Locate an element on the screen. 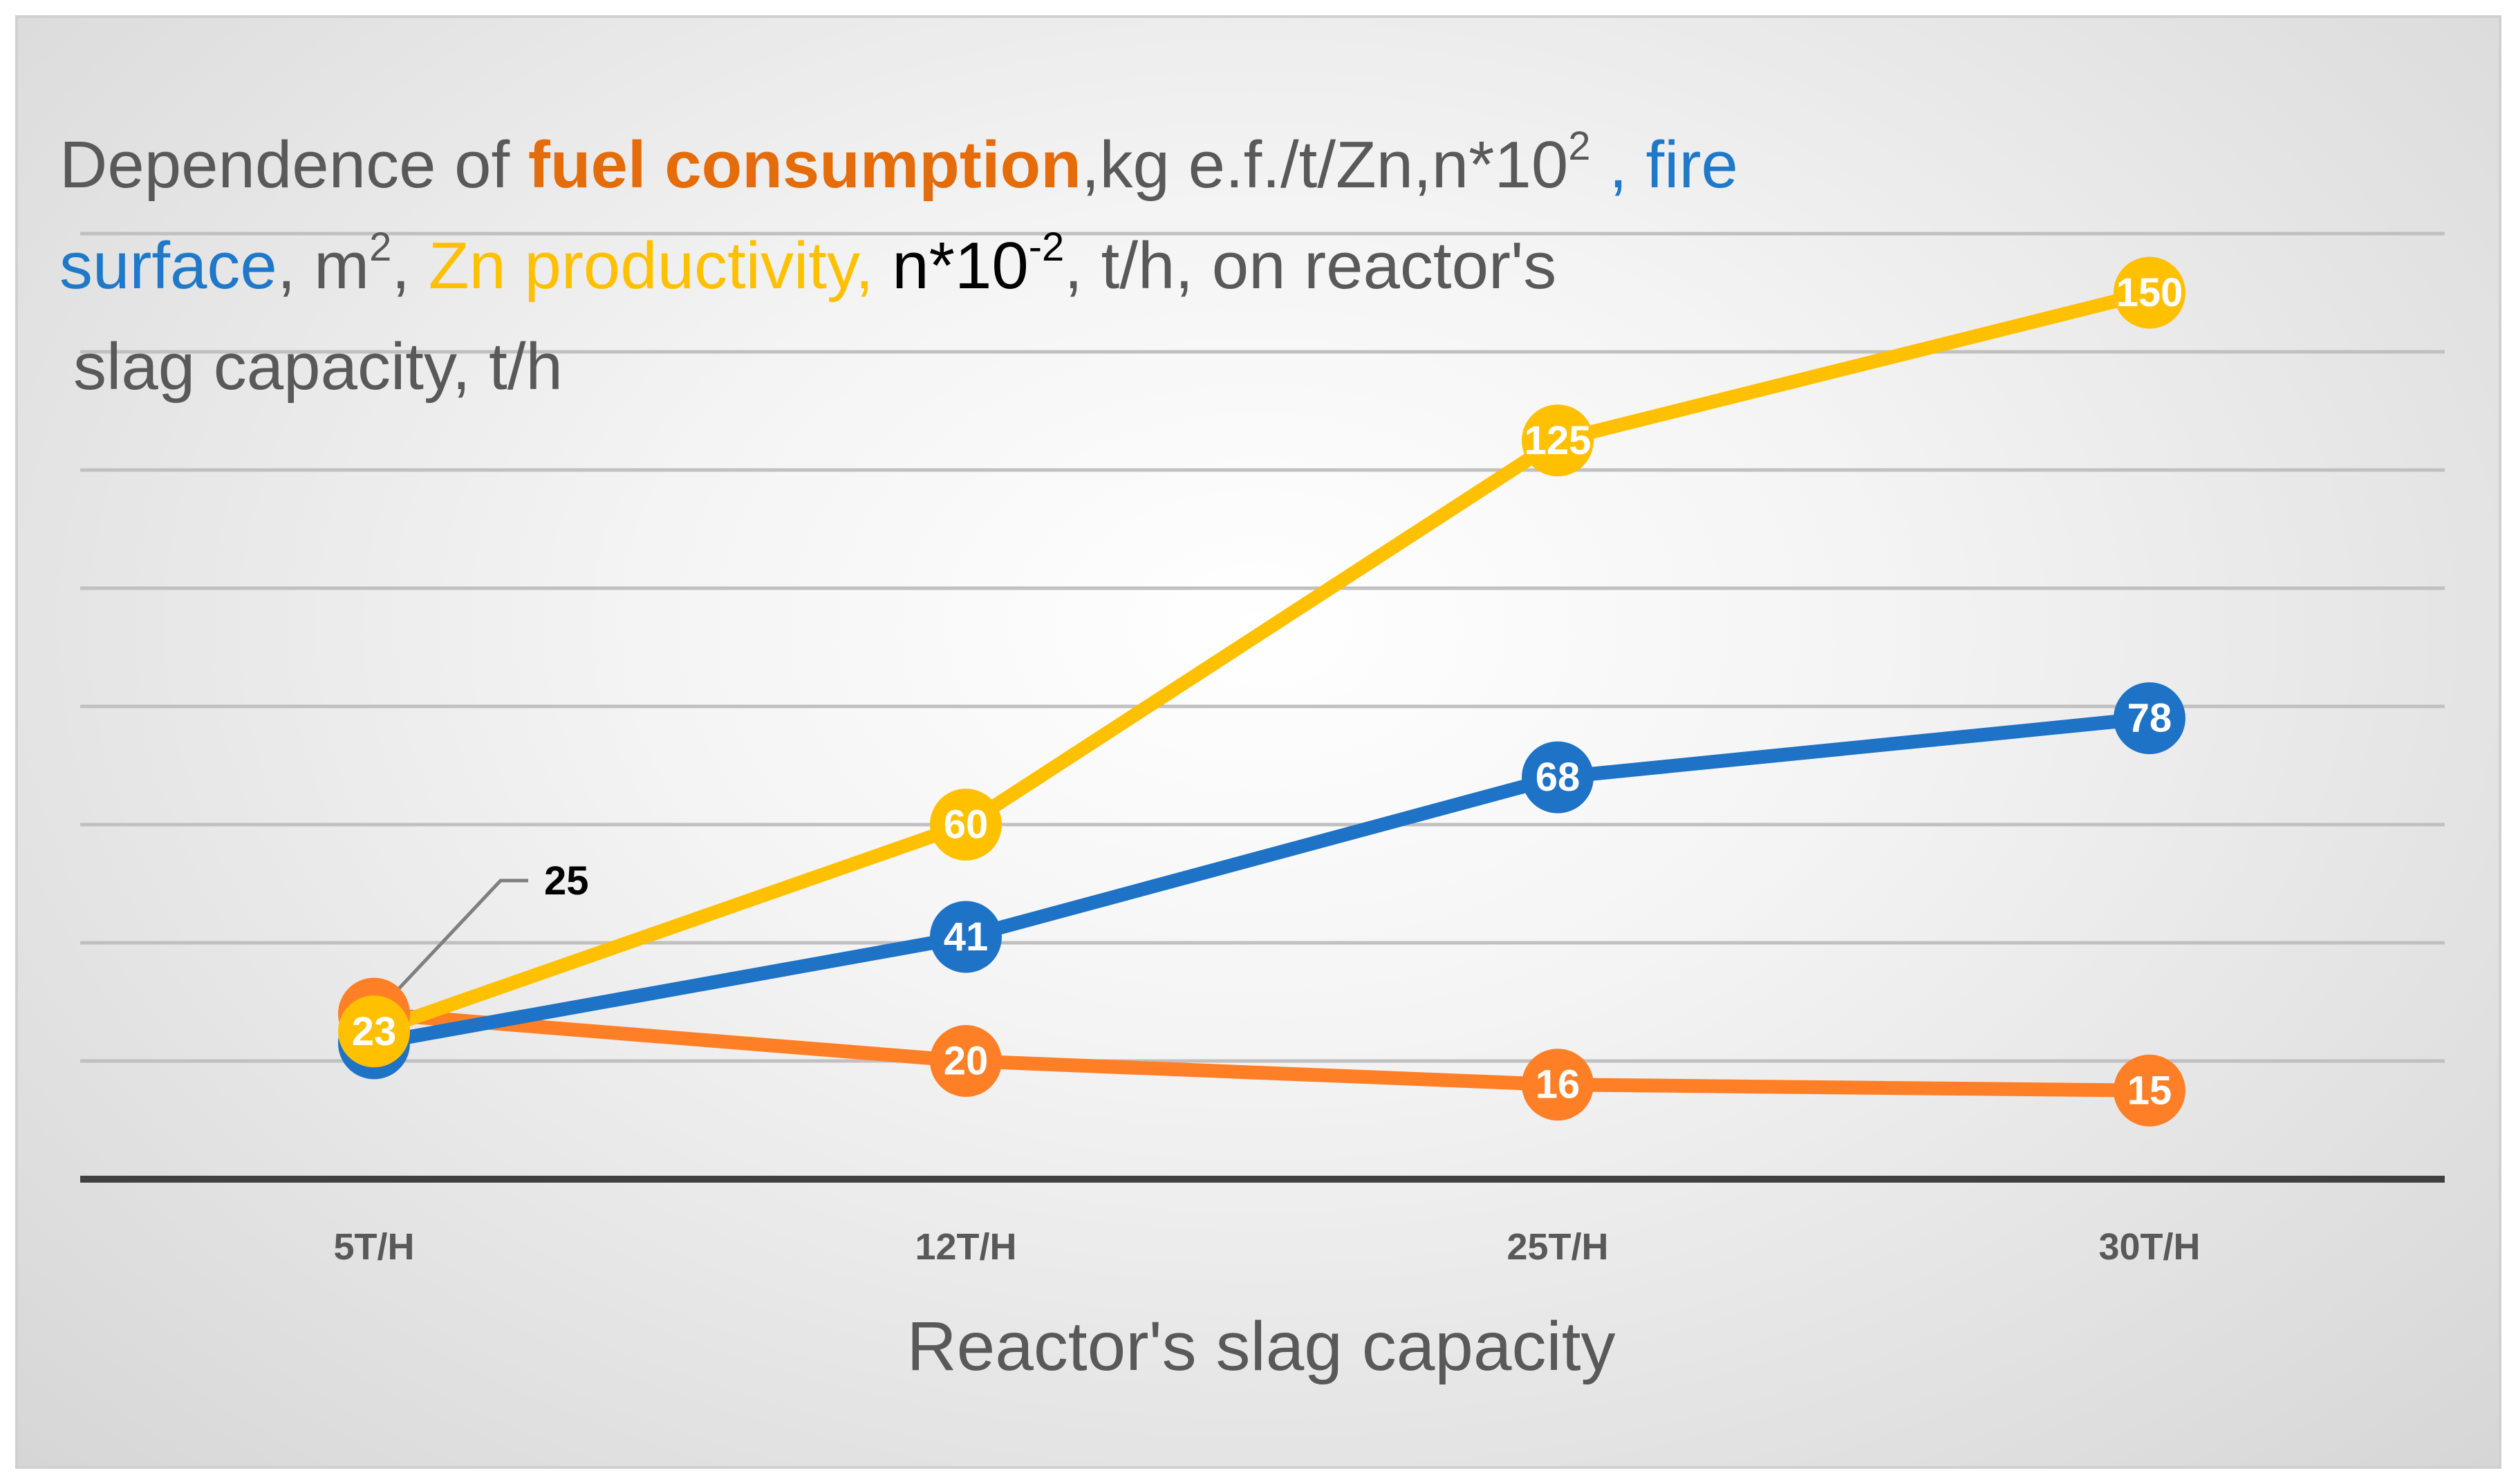 Image resolution: width=2518 pixels, height=1484 pixels. data-point: 20 is located at coordinates (966, 1061).